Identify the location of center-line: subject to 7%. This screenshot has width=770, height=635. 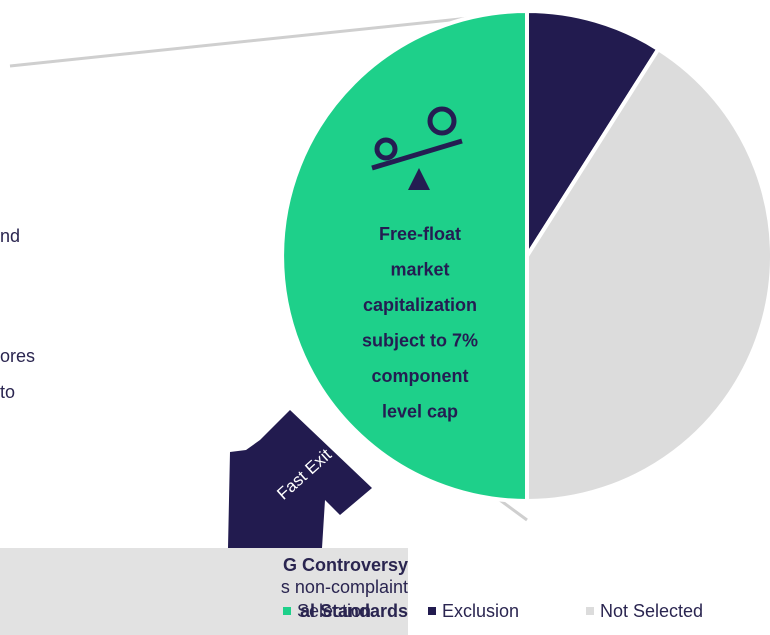
(420, 340).